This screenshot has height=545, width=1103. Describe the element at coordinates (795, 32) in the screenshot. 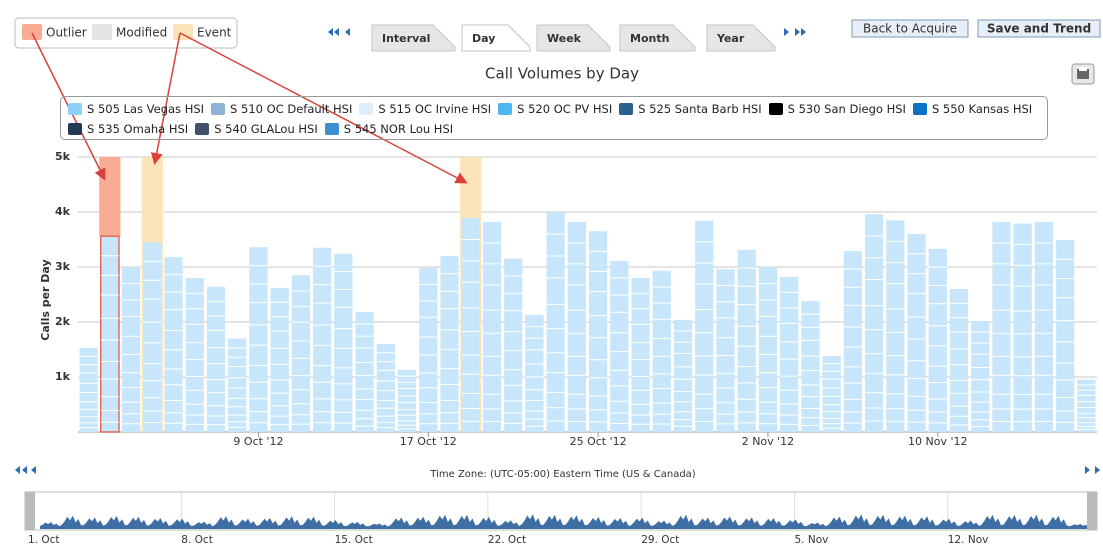

I see `next-buttons` at that location.